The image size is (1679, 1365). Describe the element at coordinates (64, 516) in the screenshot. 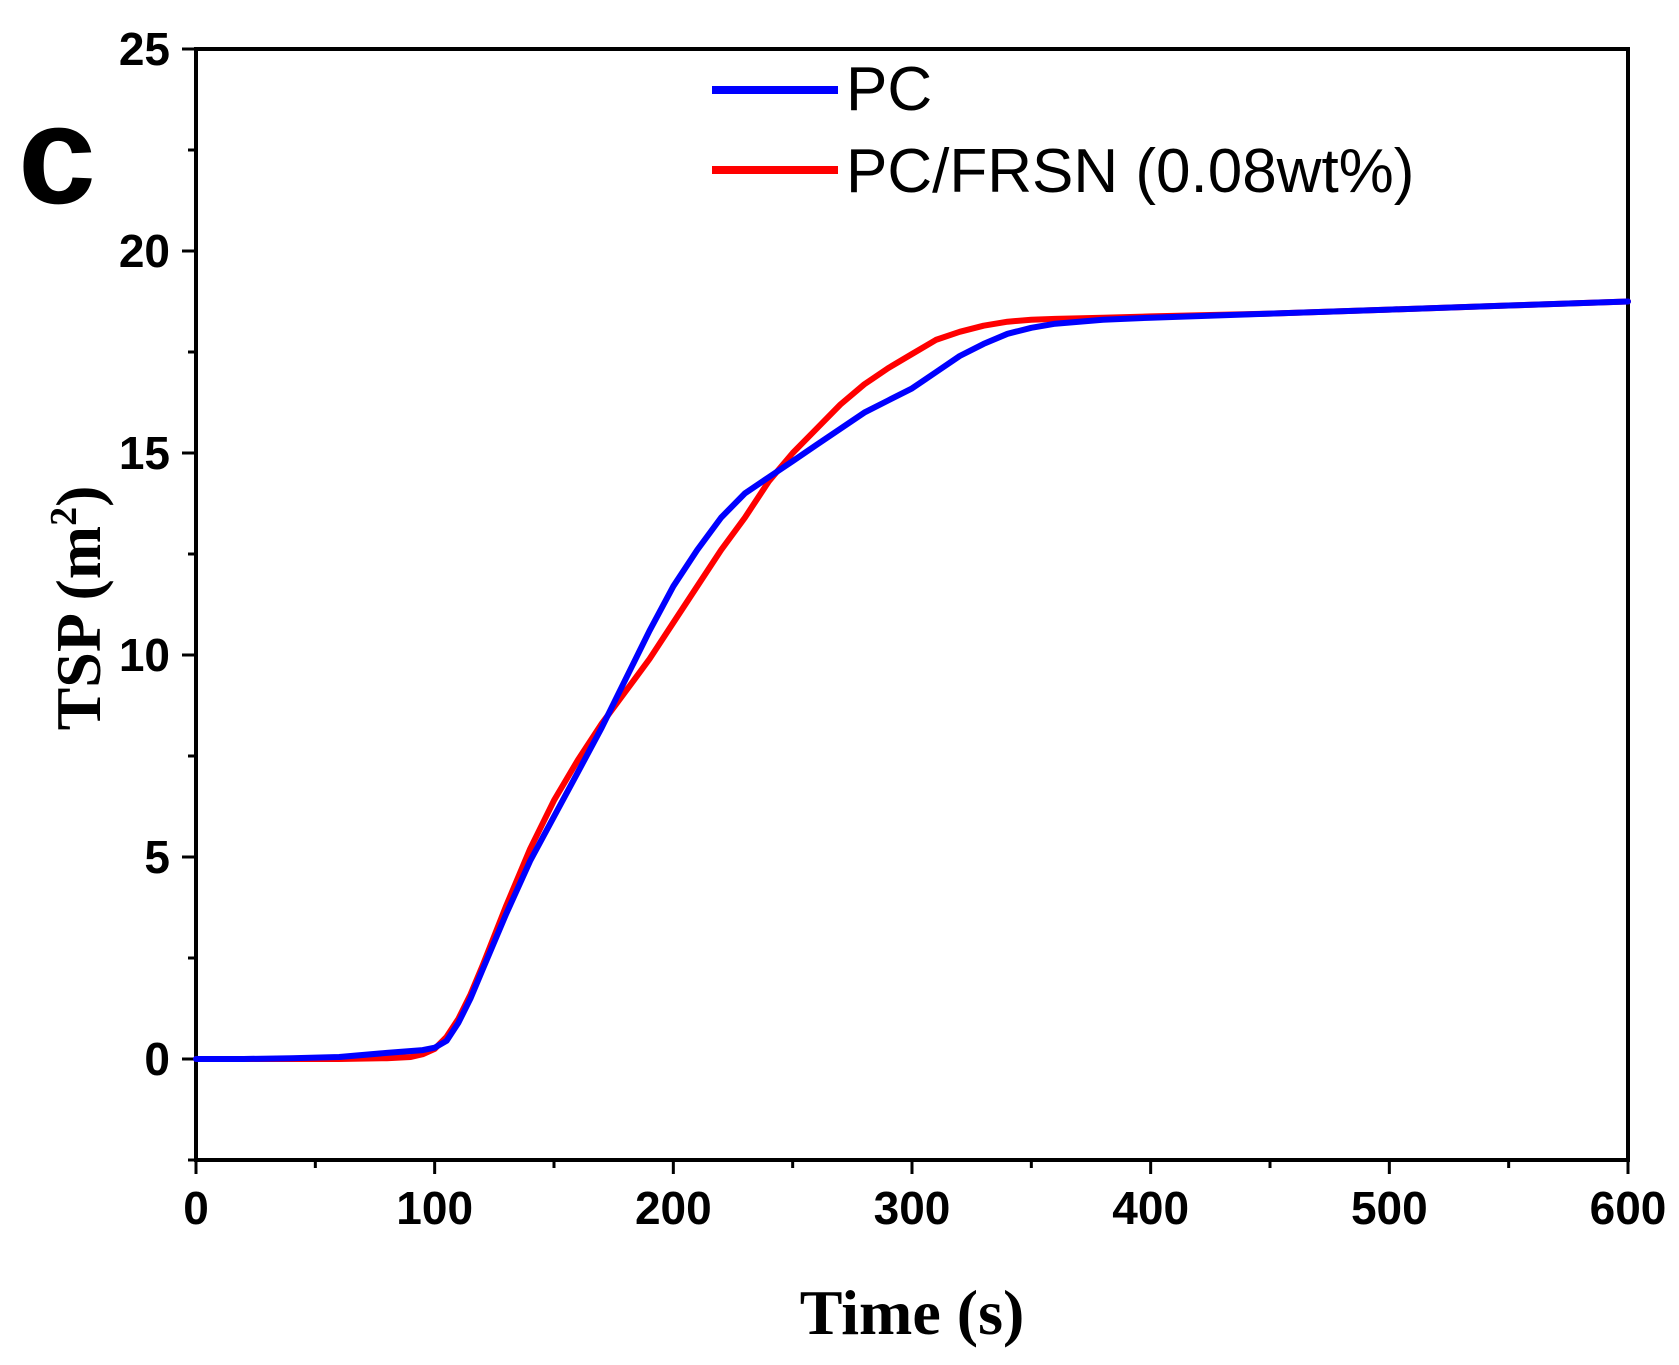

I see `y-axis-title-superscript: 2` at that location.